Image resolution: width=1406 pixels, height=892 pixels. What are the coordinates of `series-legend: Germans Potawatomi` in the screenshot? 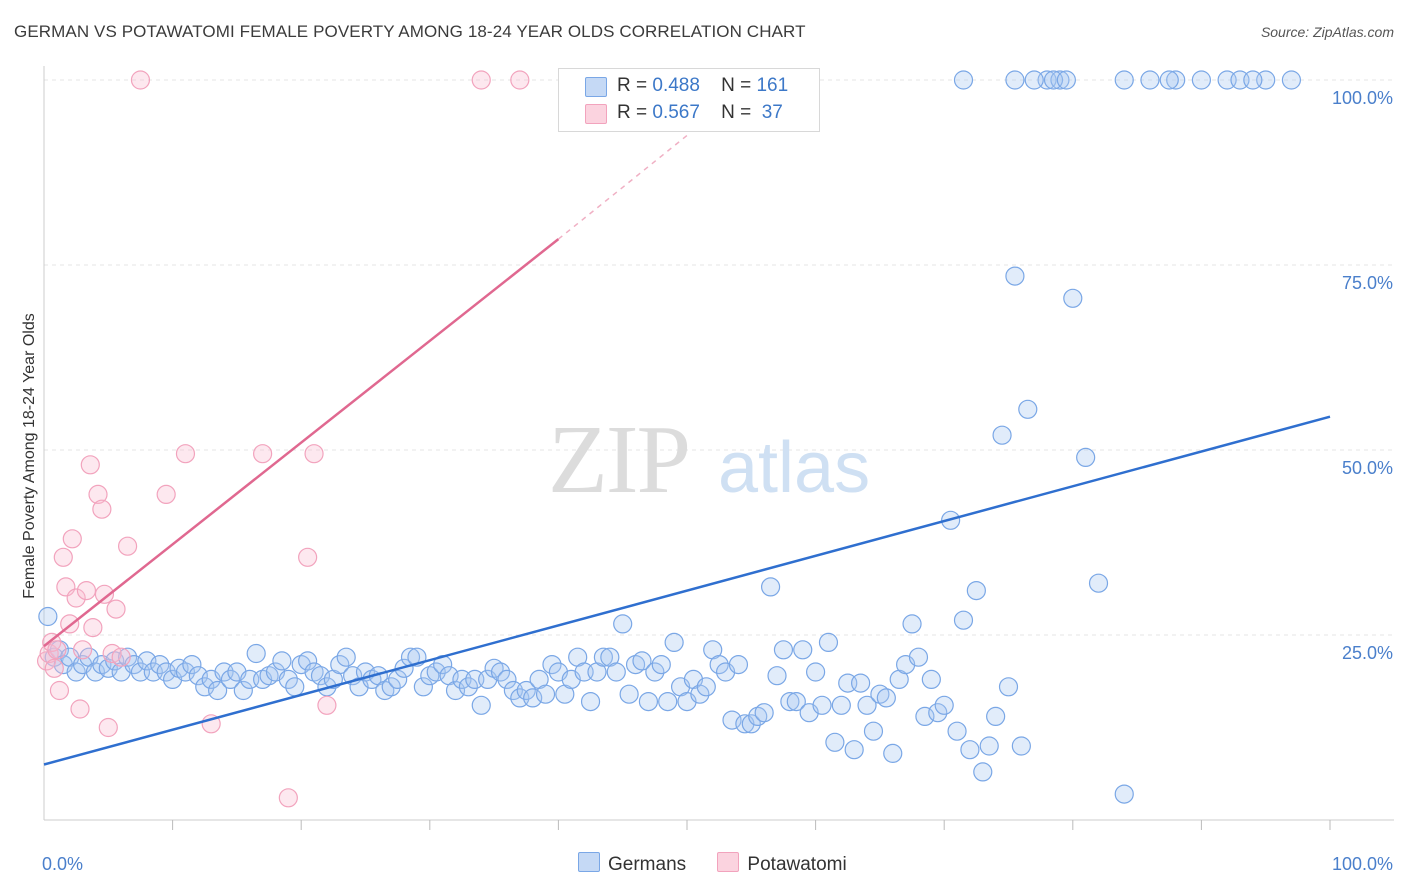 It's located at (725, 864).